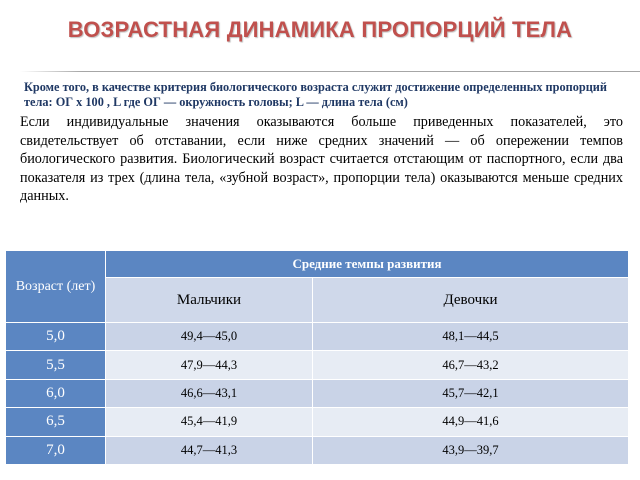  What do you see at coordinates (209, 300) in the screenshot?
I see `header-boys: Мальчики` at bounding box center [209, 300].